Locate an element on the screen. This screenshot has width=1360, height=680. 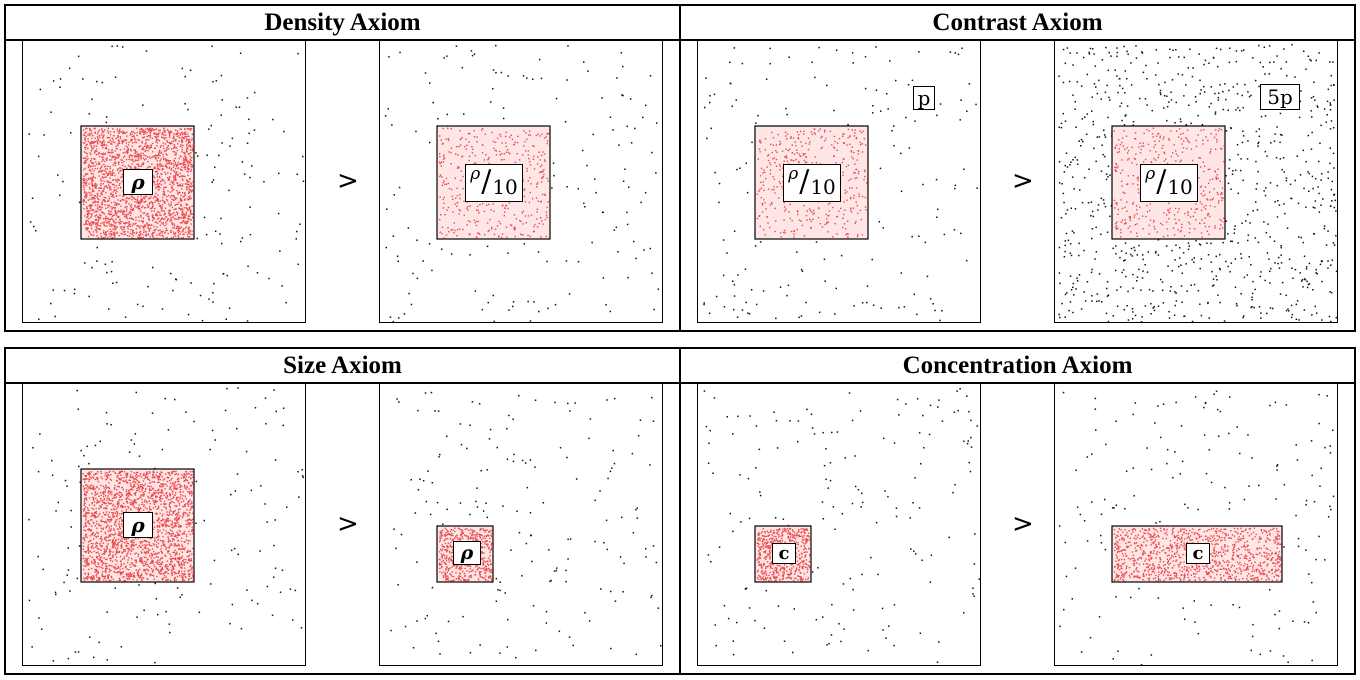
contrast-right-bg-label: 5p is located at coordinates (1280, 97).